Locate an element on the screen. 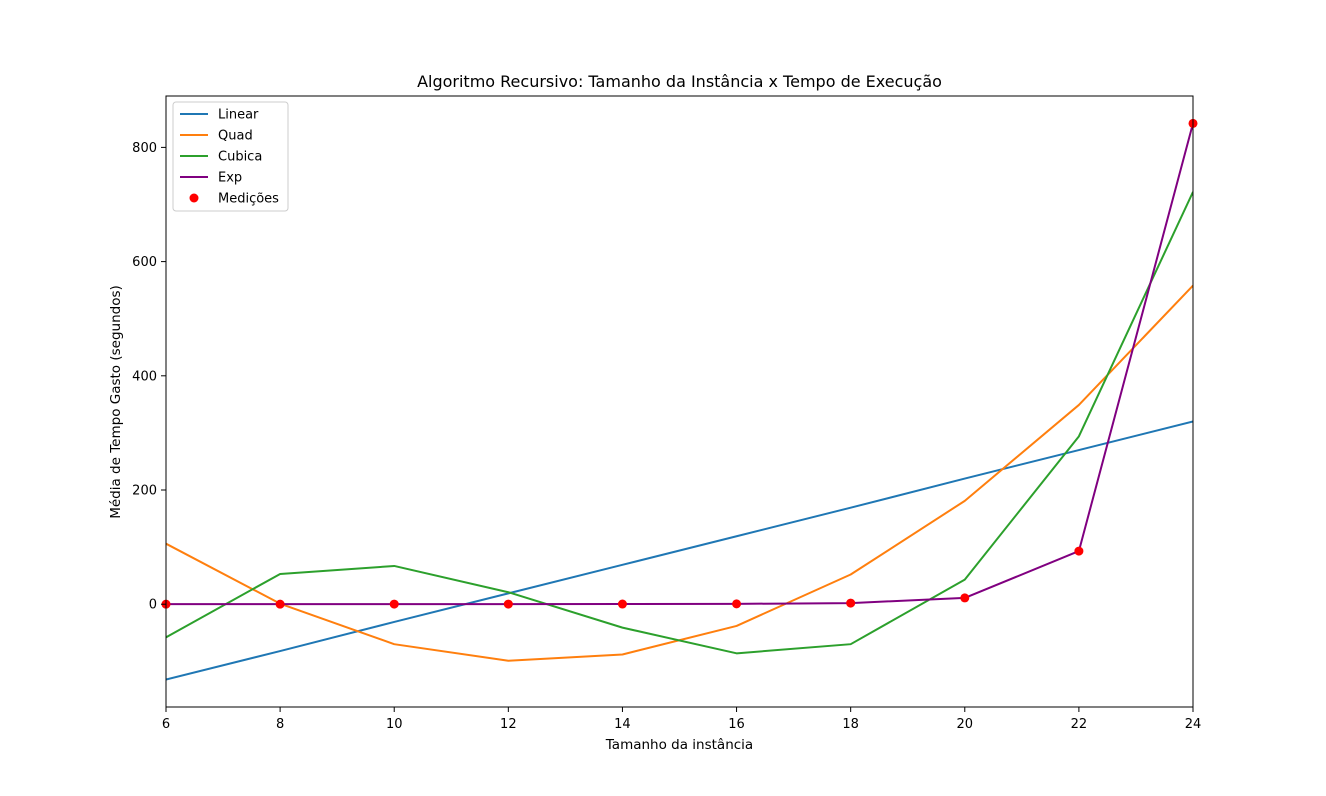 This screenshot has width=1326, height=796. legend: Linear Quad Cubica Exp Medições is located at coordinates (230, 156).